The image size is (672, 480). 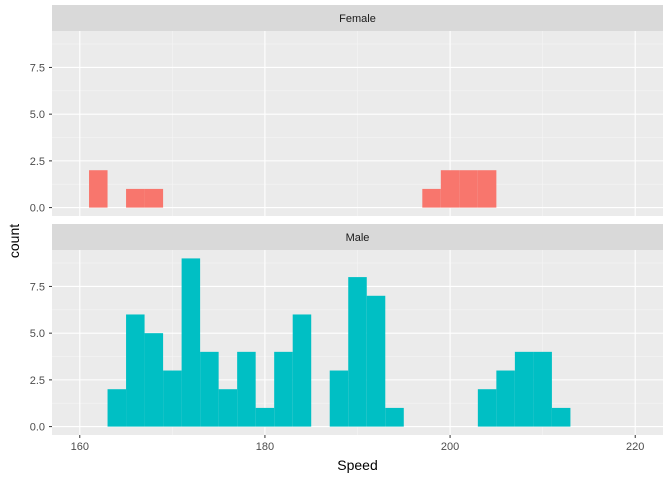 I want to click on x-tick-label: 220, so click(x=635, y=447).